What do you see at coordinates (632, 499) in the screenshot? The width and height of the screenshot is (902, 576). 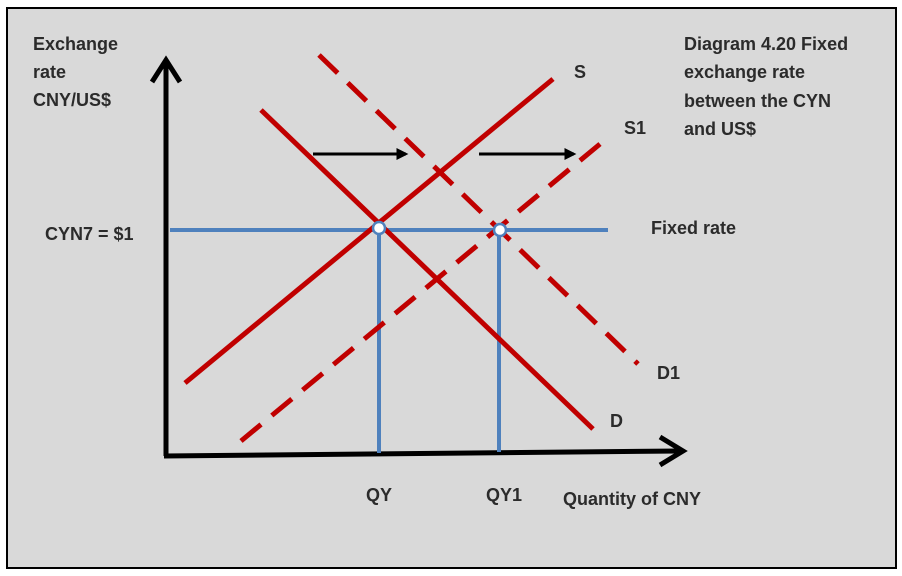 I see `x-axis-label: Quantity of CNY` at bounding box center [632, 499].